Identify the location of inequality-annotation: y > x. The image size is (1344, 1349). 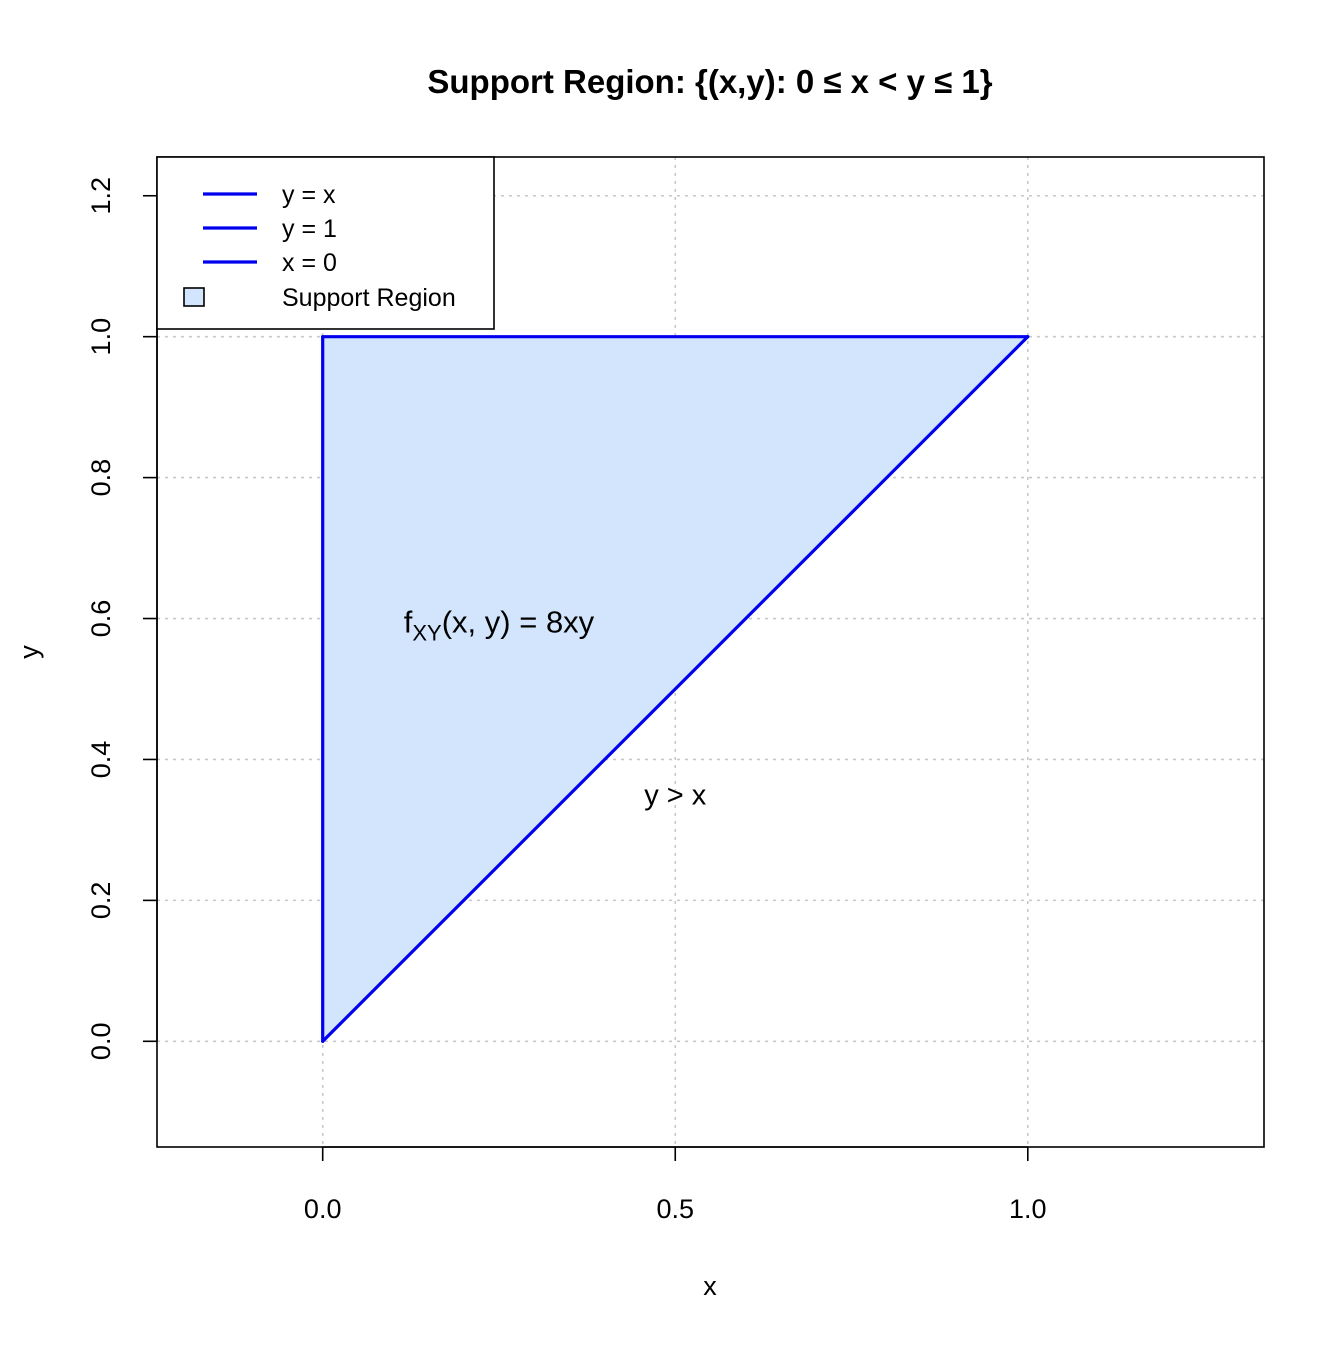
(675, 796).